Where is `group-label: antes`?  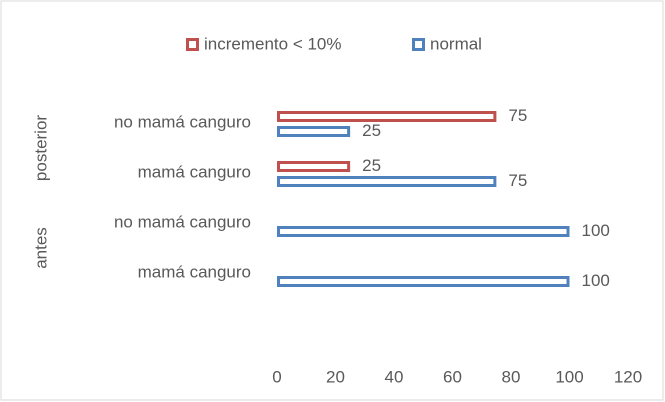 group-label: antes is located at coordinates (40, 248).